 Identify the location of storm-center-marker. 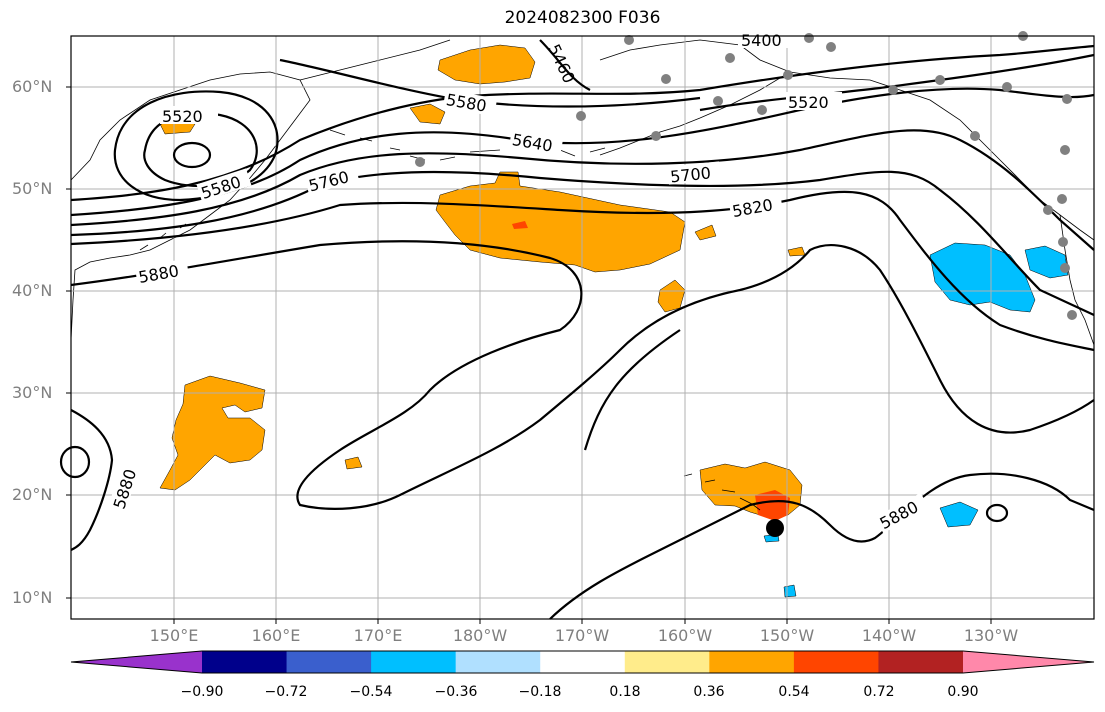
(775, 528).